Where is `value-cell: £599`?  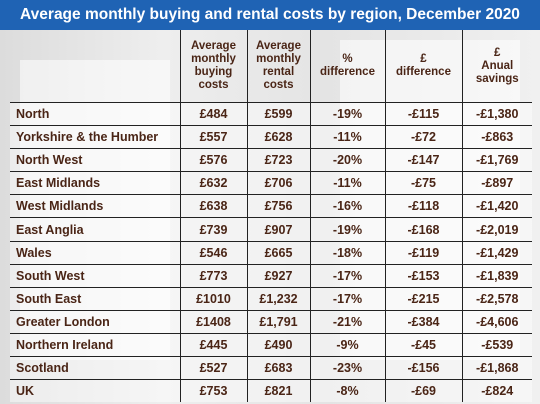 value-cell: £599 is located at coordinates (278, 113).